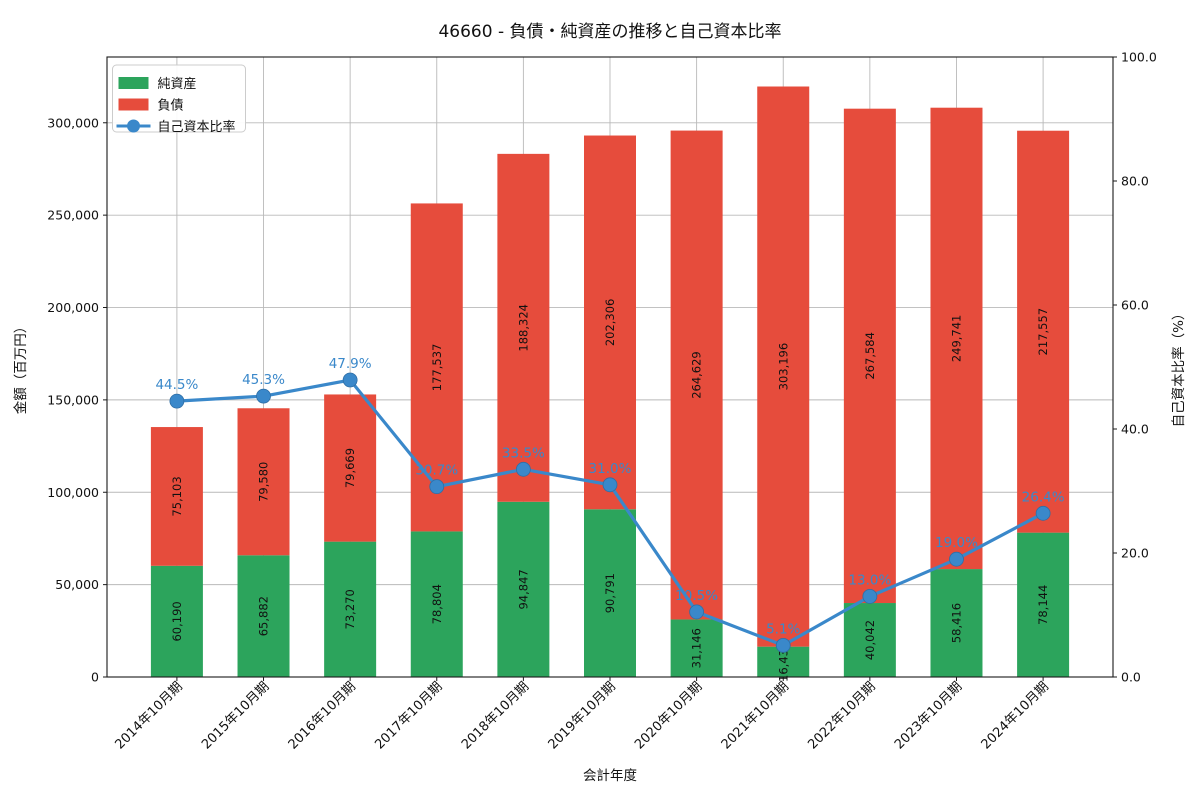  I want to click on bar-value-label-liabilities: 303,196, so click(783, 367).